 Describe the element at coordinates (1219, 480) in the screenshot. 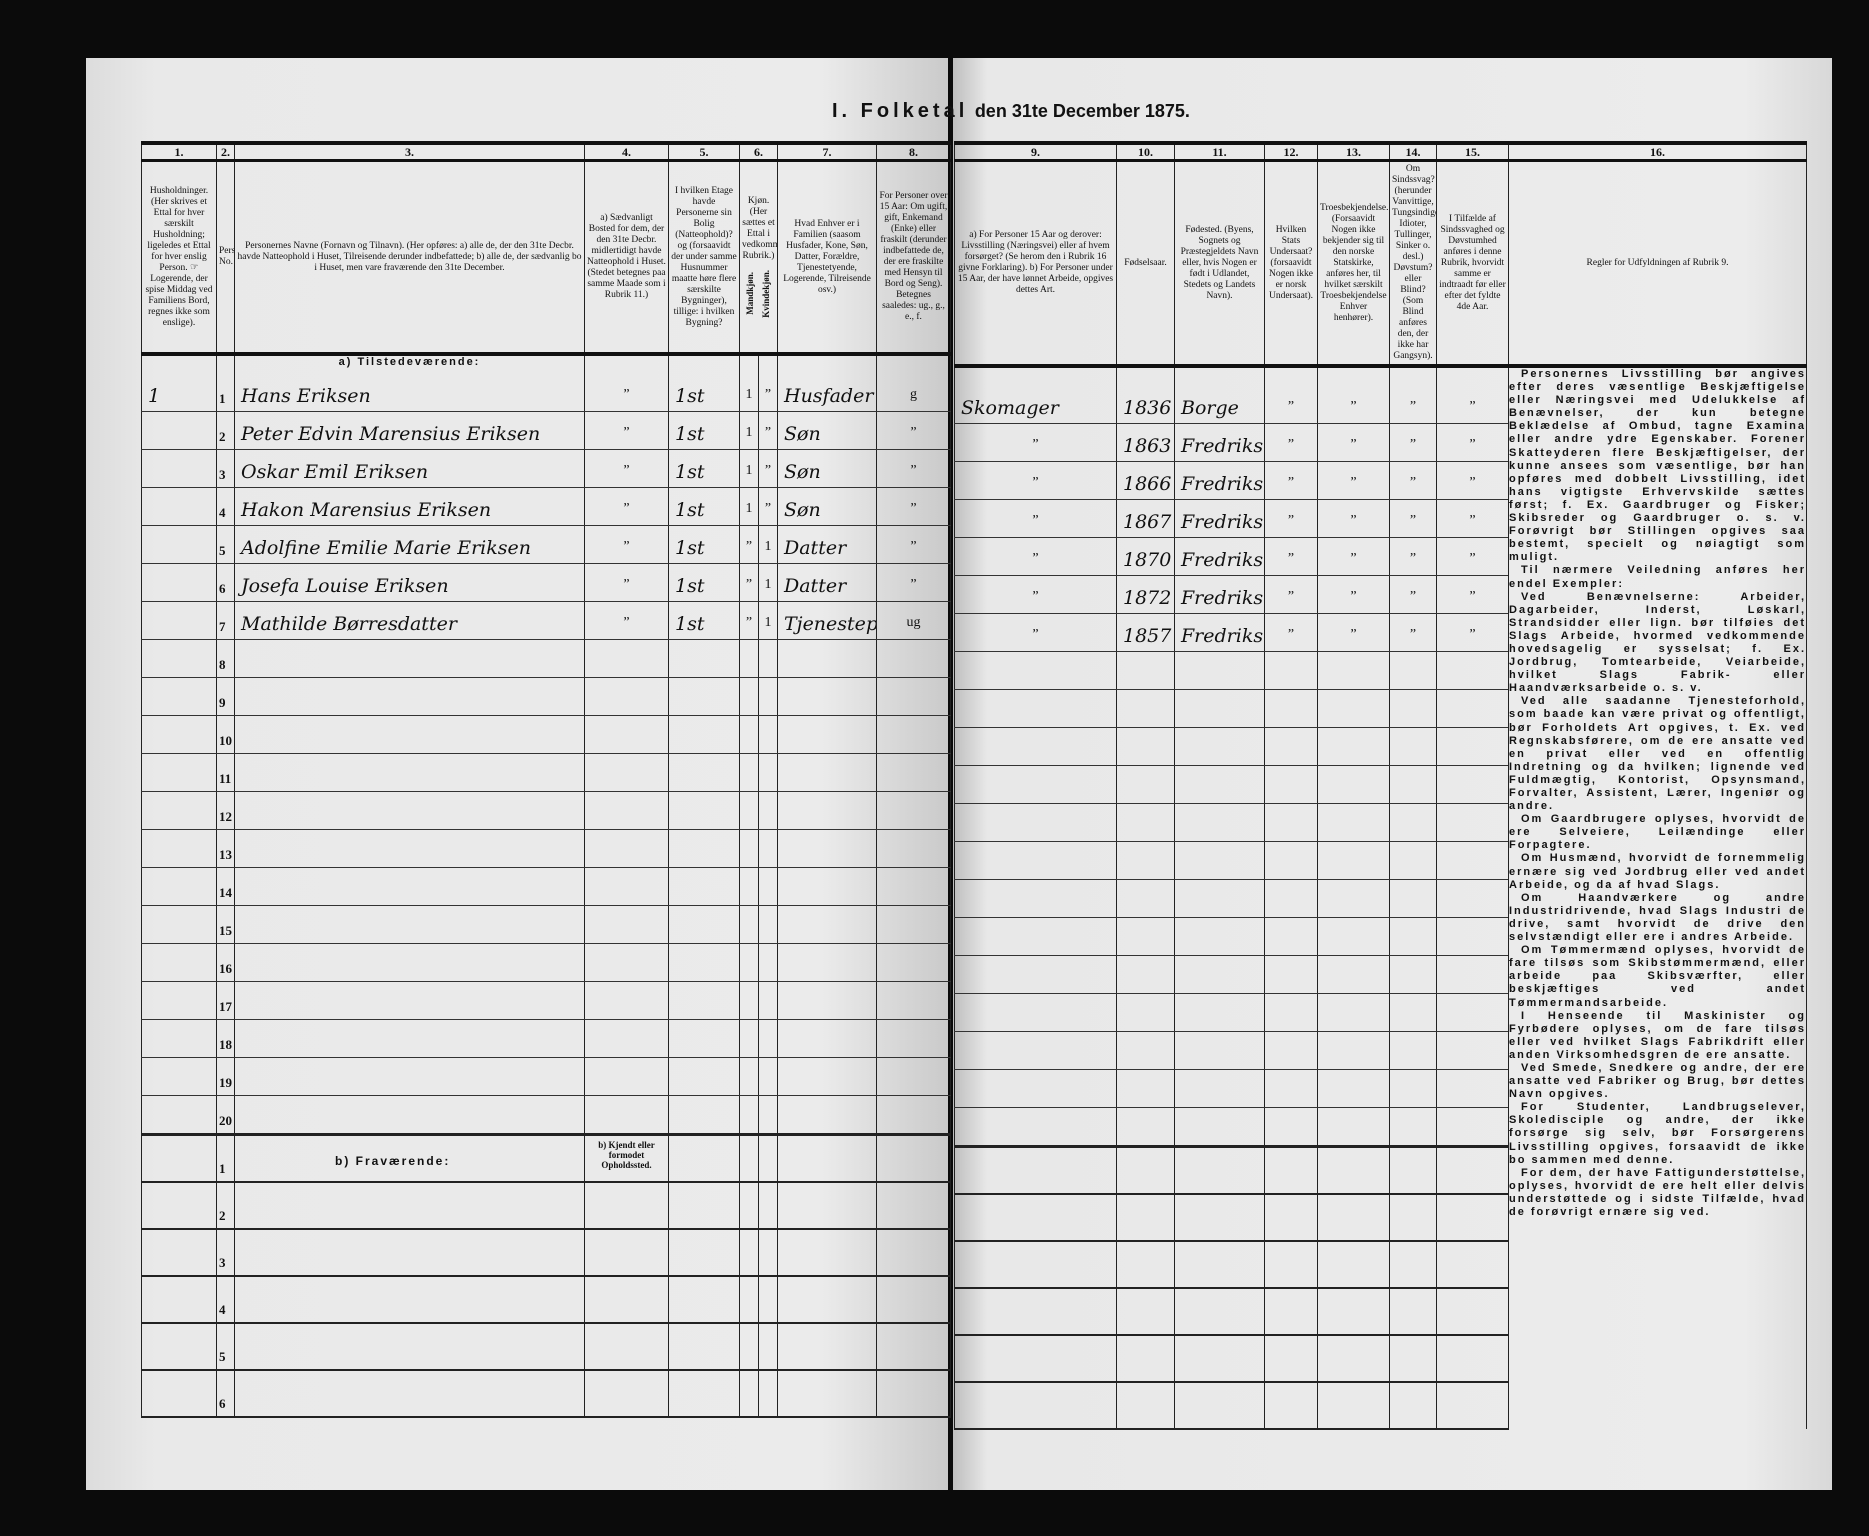

I see `birthplace-cell: Fredrikstad` at that location.